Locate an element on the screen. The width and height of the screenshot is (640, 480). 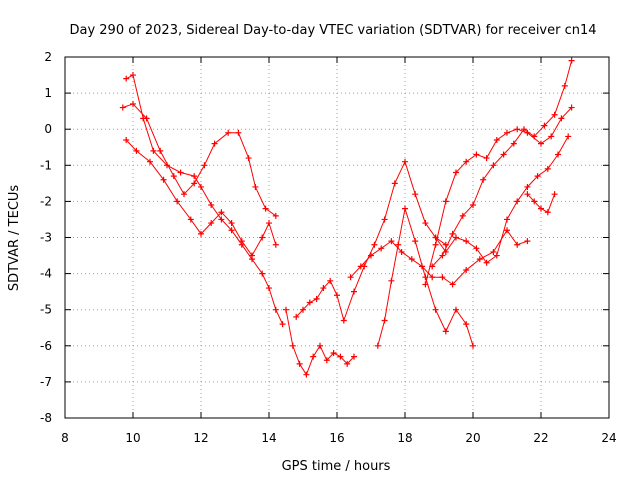
x-tick-label: 18 is located at coordinates (404, 438).